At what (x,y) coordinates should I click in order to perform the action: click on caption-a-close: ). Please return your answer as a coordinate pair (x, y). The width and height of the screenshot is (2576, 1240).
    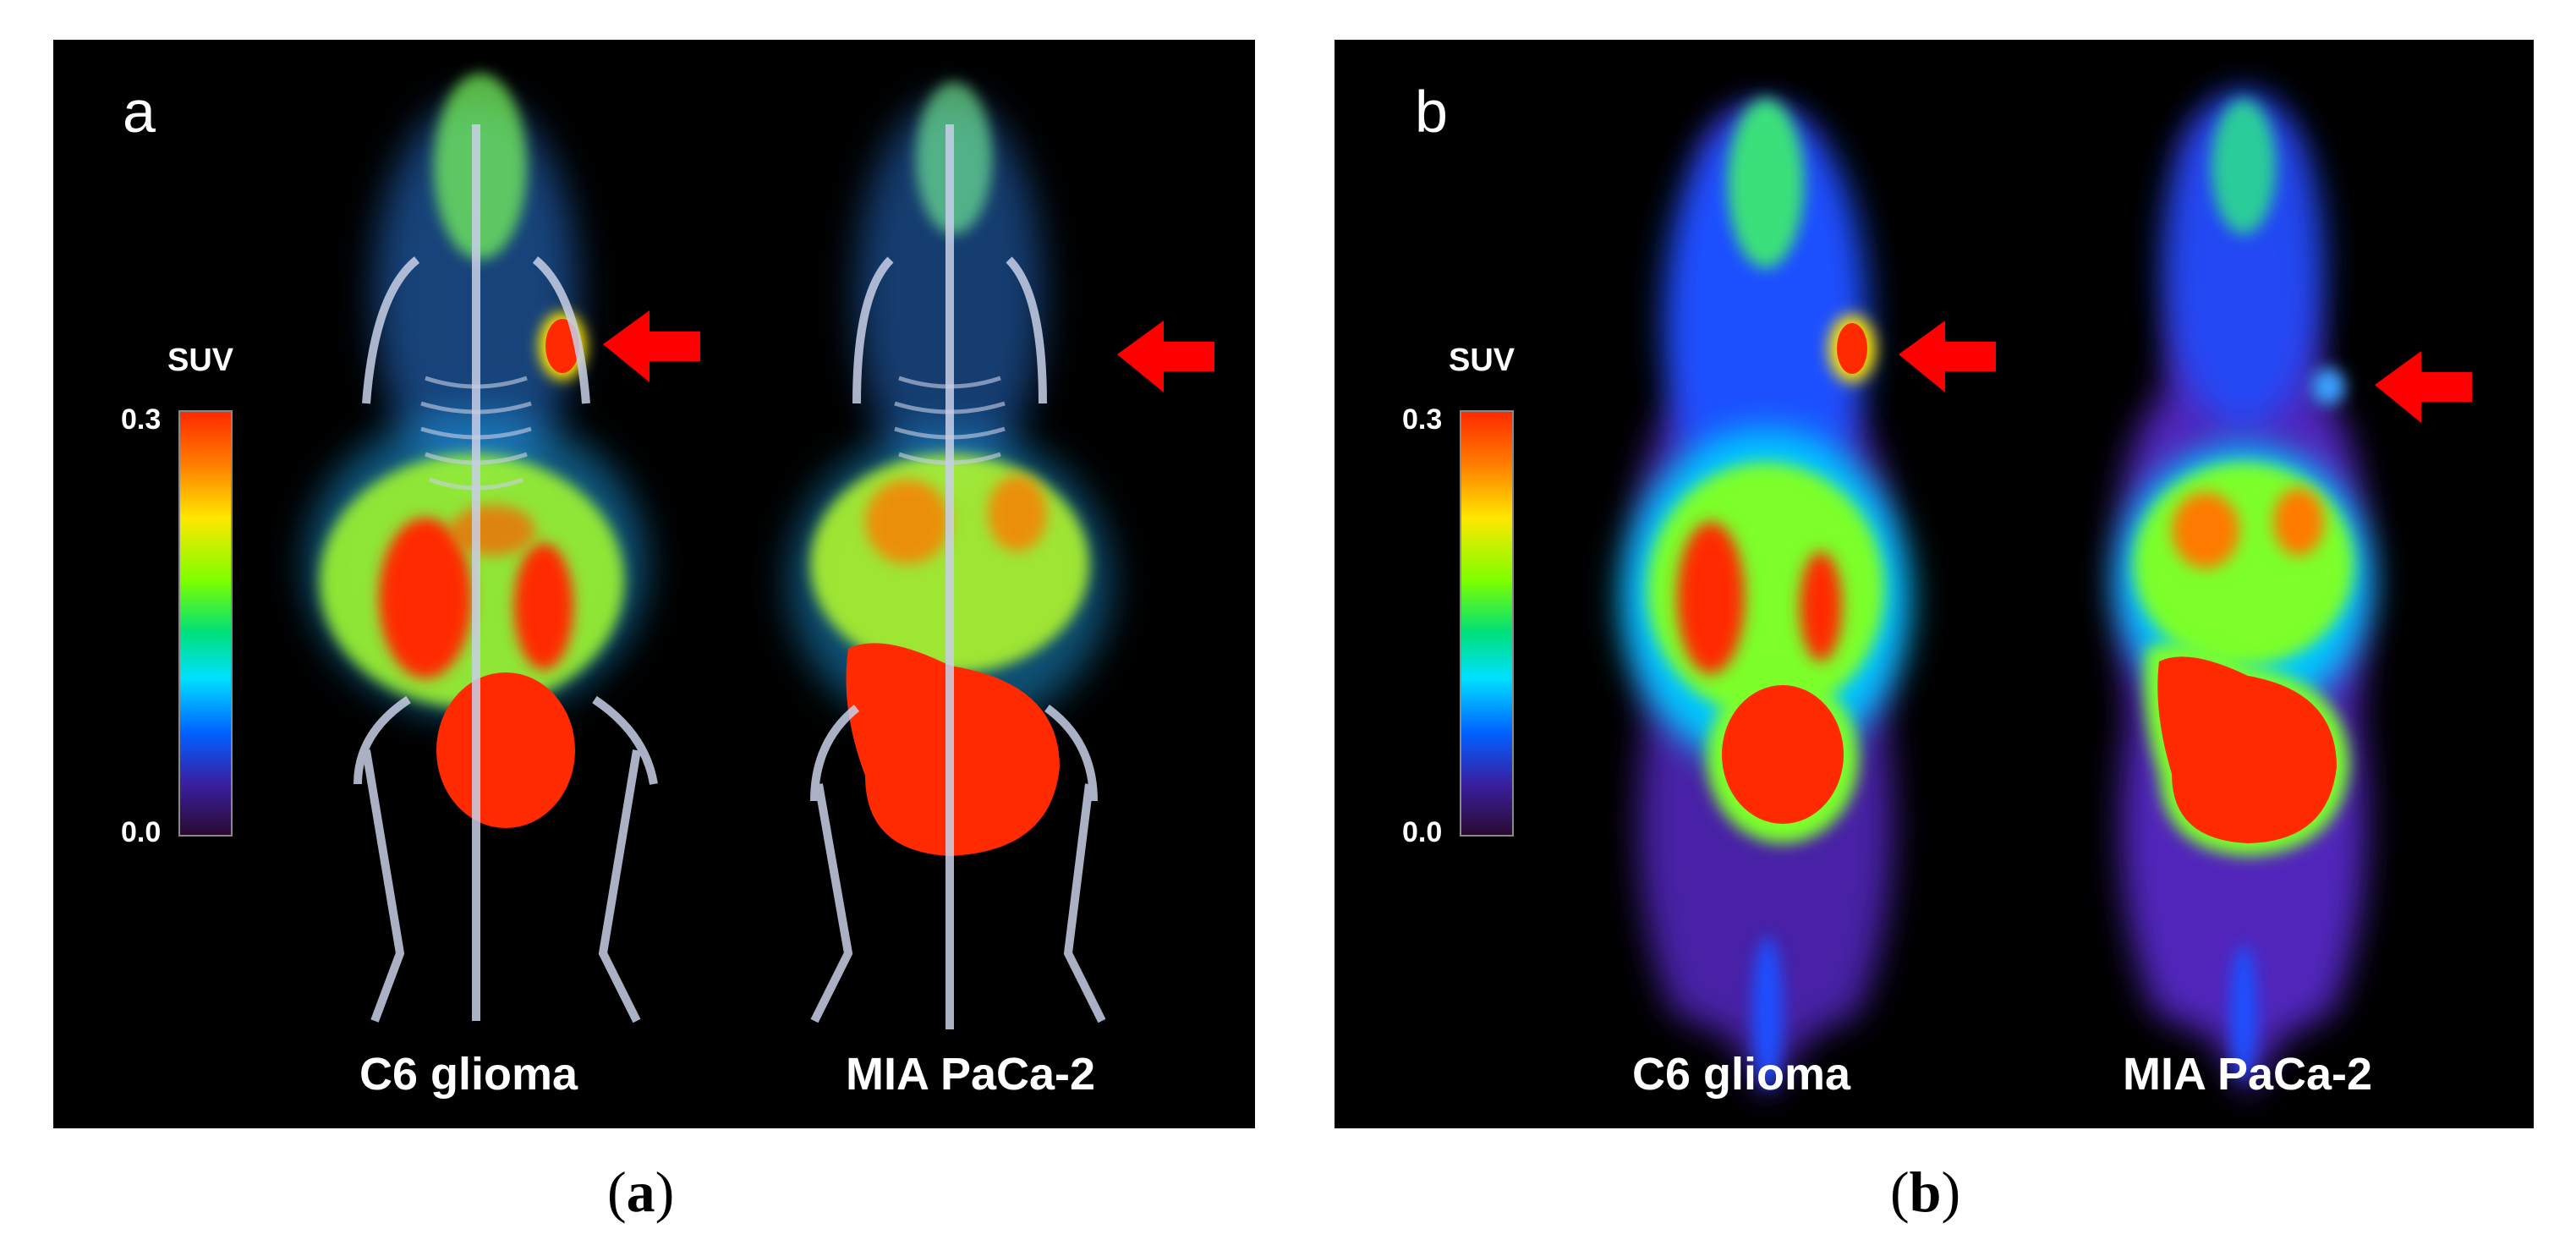
    Looking at the image, I should click on (665, 1192).